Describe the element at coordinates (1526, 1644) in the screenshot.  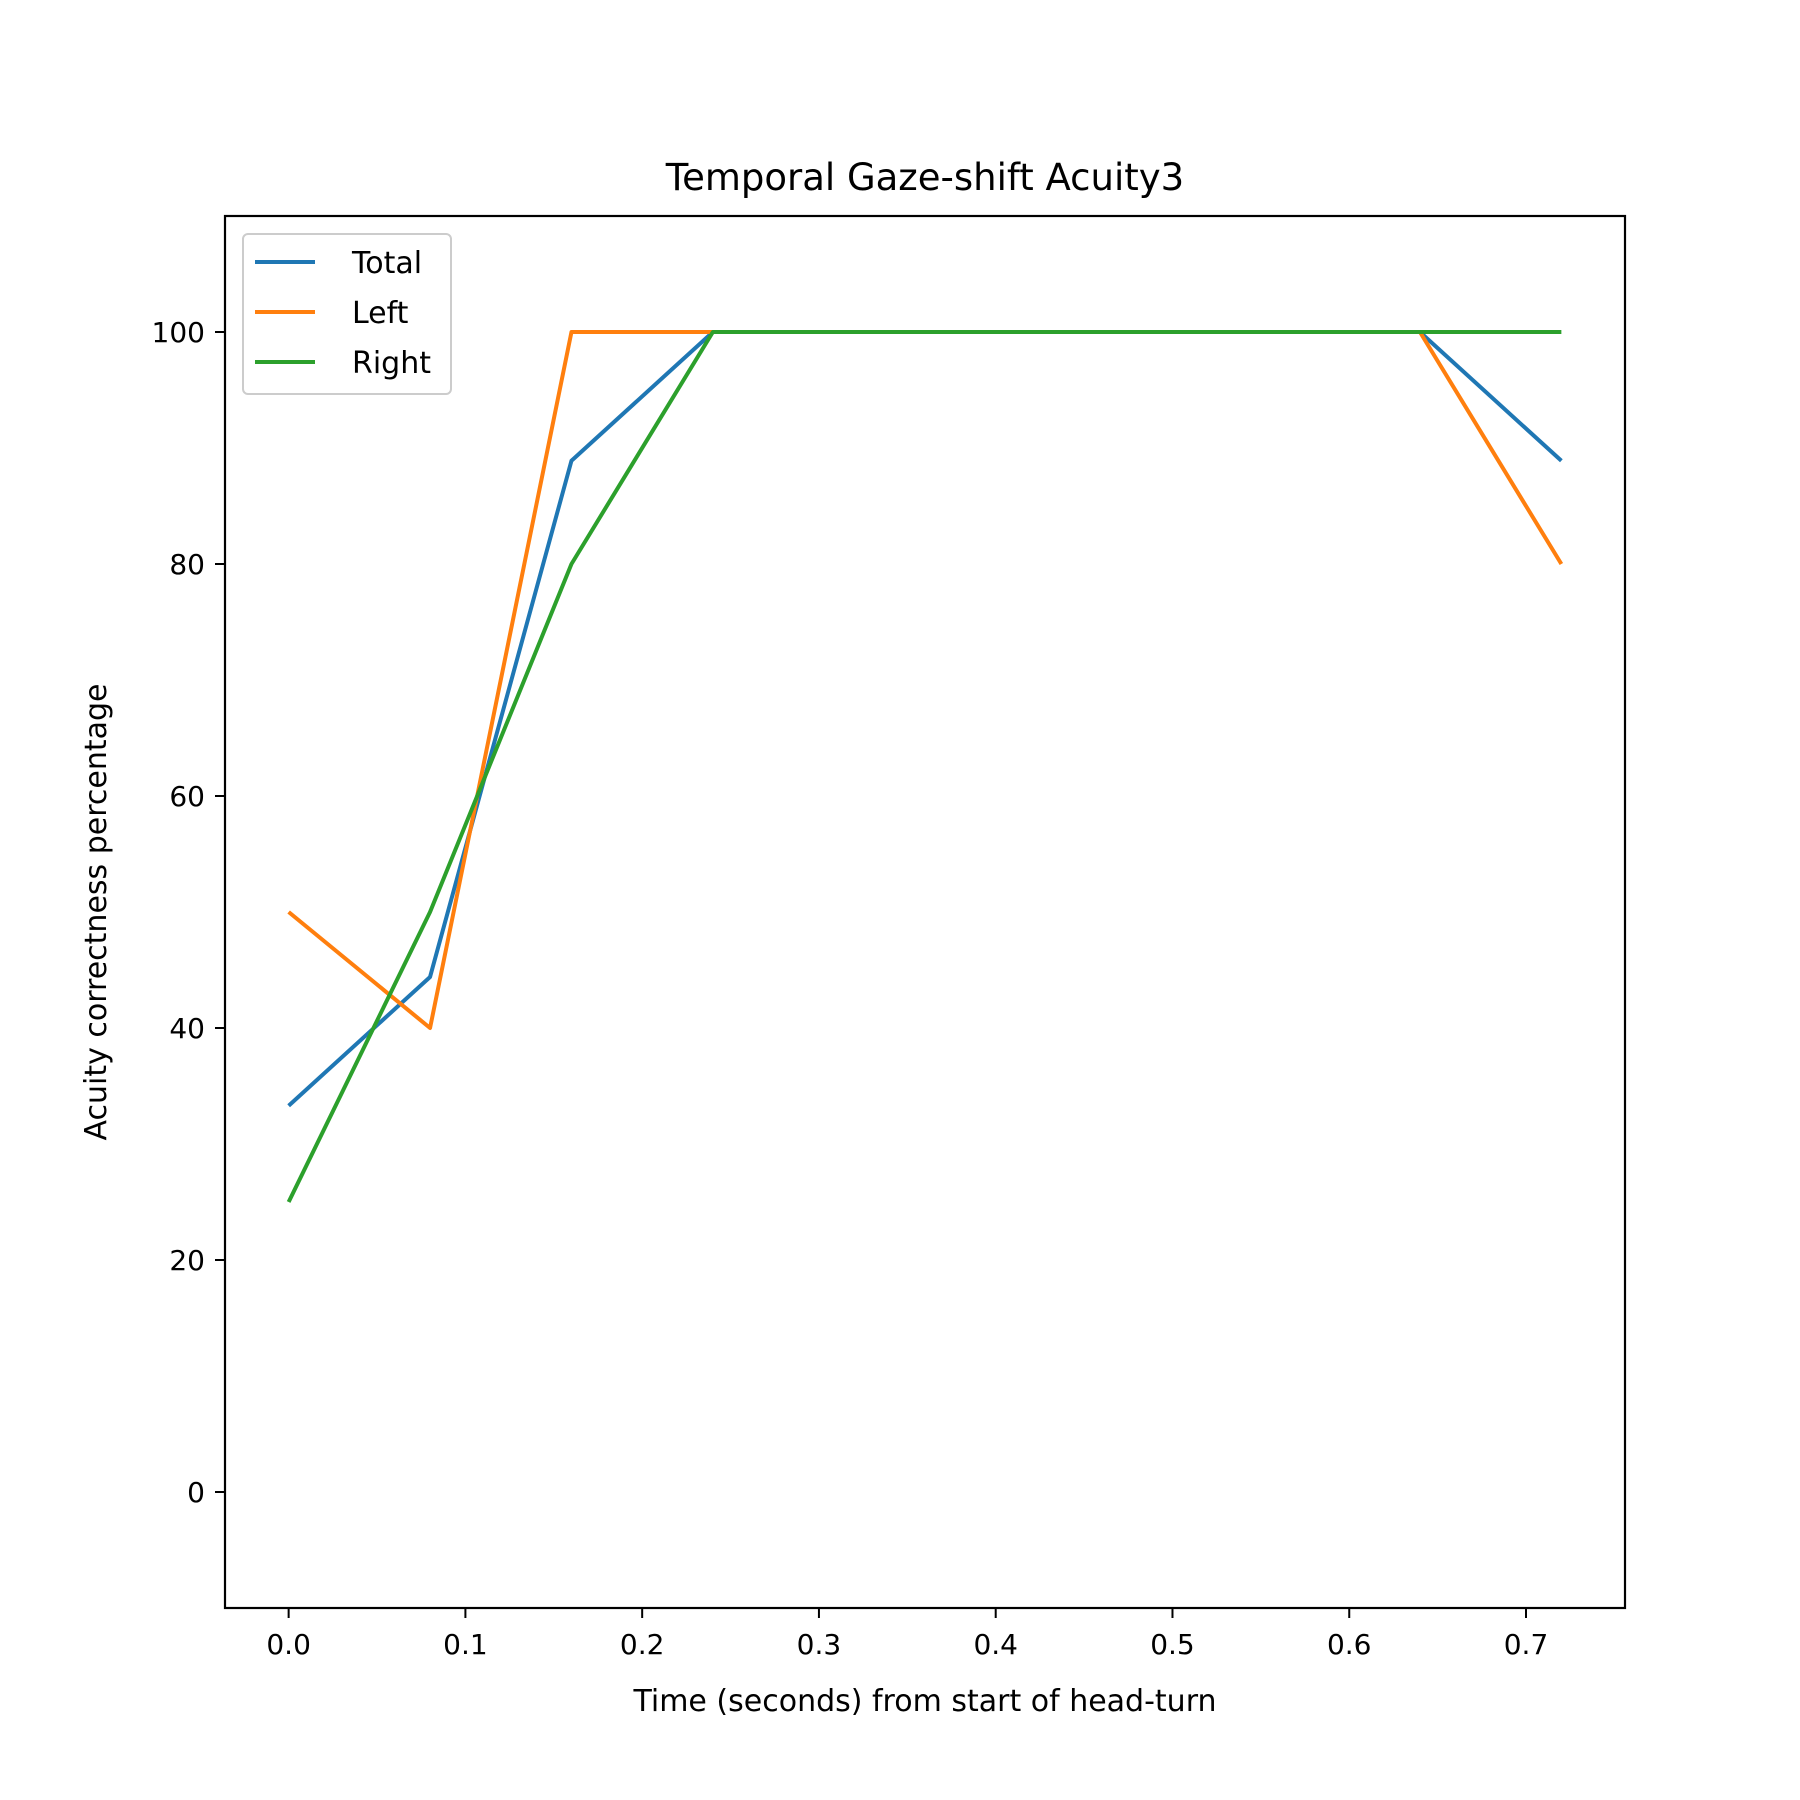
I see `x-tick-label: 0.7` at that location.